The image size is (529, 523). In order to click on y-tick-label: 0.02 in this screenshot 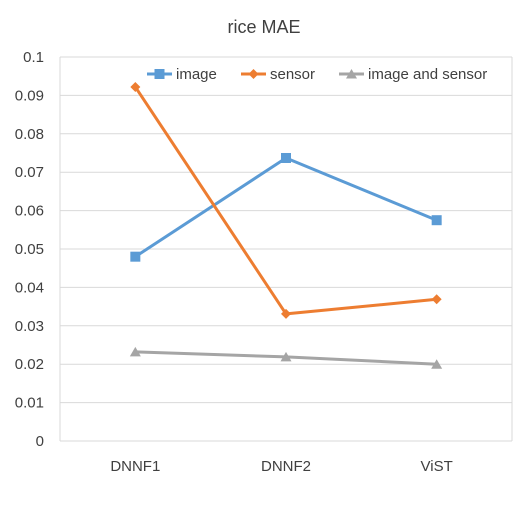, I will do `click(29, 364)`.